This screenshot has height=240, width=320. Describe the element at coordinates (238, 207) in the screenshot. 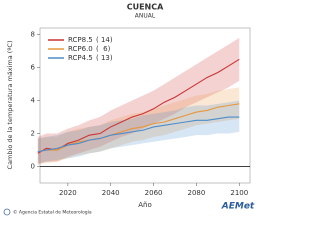

I see `logo: AEMet` at that location.